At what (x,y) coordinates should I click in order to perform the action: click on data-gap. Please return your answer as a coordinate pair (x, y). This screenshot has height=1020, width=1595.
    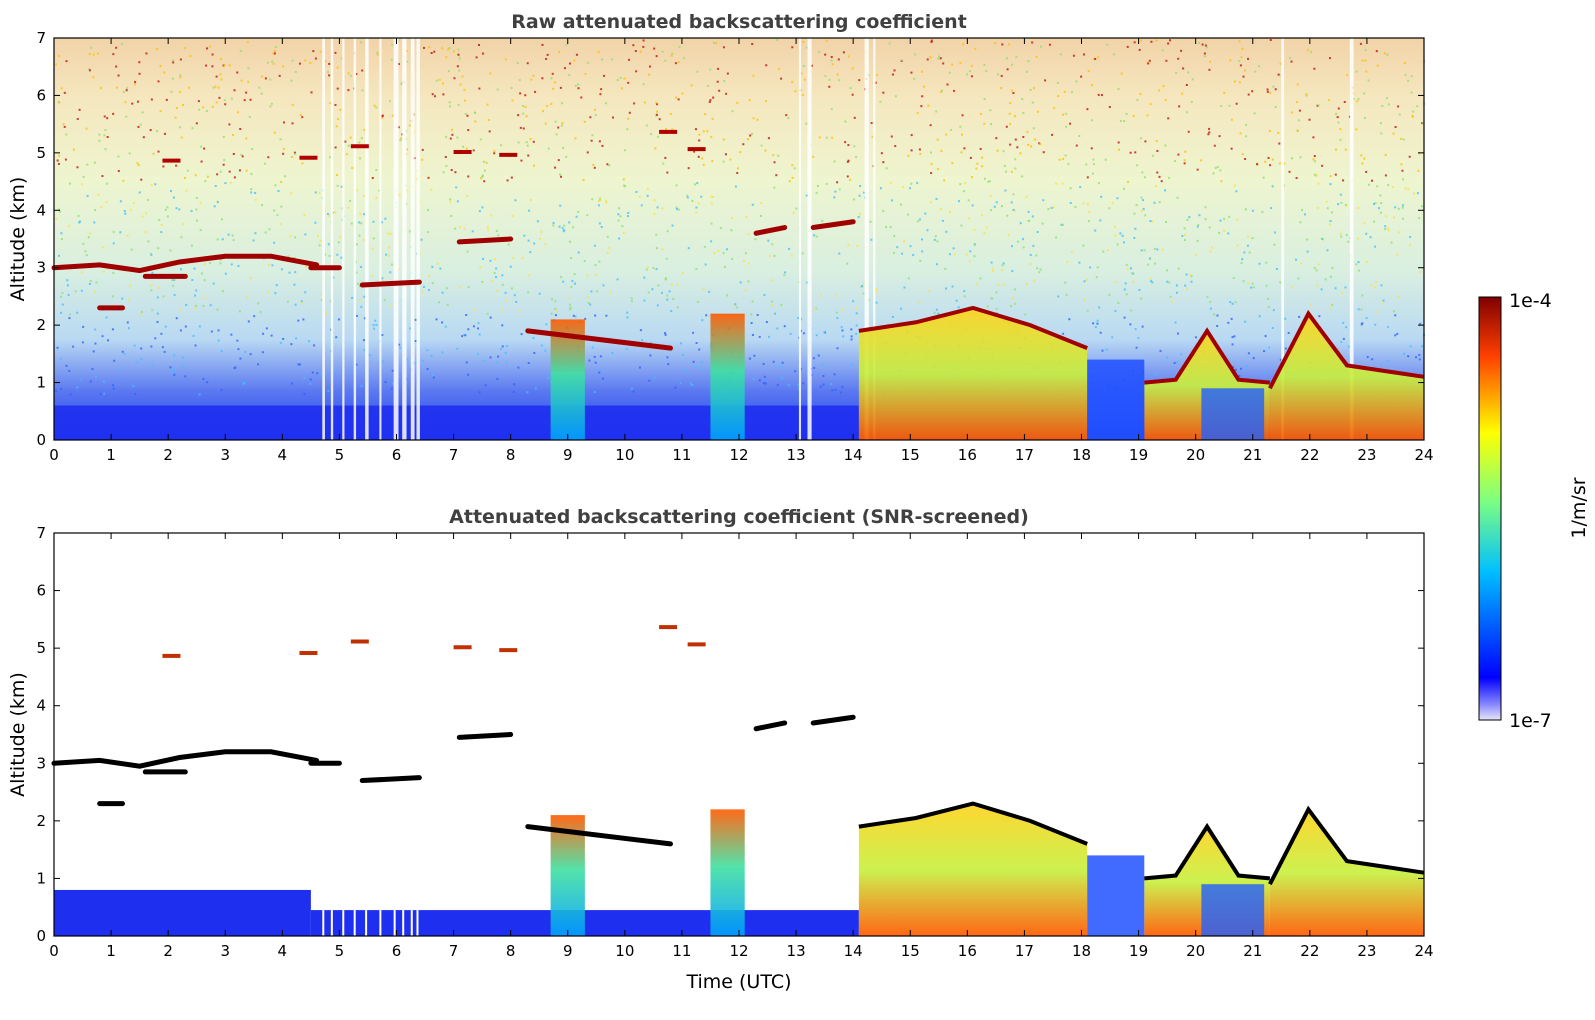
    Looking at the image, I should click on (417, 923).